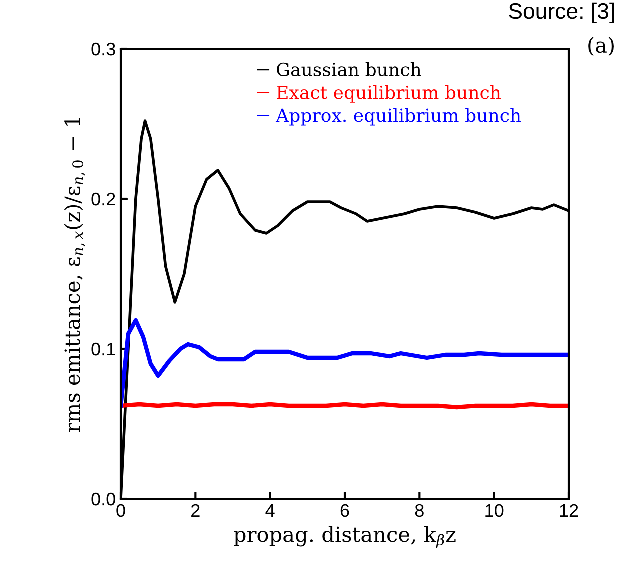 This screenshot has height=569, width=625. I want to click on y-tick-label: 0.1, so click(104, 349).